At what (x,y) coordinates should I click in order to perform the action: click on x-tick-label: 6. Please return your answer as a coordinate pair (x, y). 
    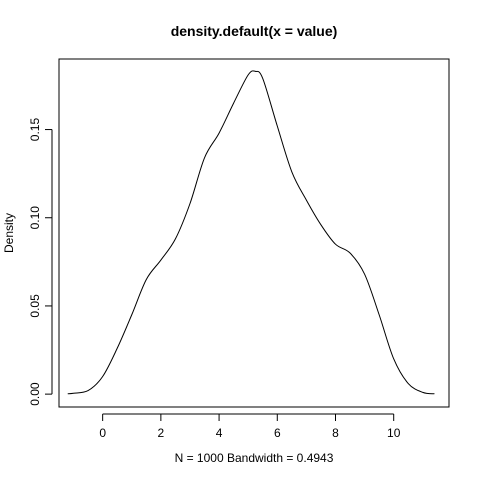
    Looking at the image, I should click on (277, 433).